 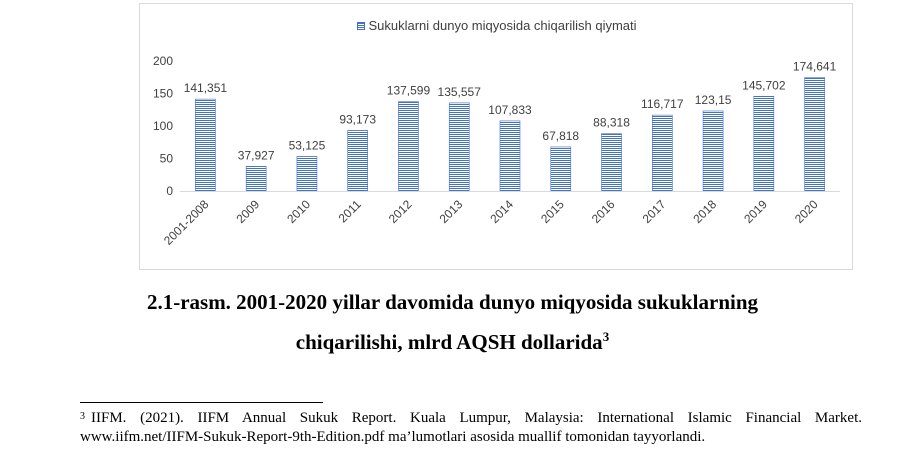 What do you see at coordinates (806, 211) in the screenshot?
I see `x-tick-label-2020: 2020` at bounding box center [806, 211].